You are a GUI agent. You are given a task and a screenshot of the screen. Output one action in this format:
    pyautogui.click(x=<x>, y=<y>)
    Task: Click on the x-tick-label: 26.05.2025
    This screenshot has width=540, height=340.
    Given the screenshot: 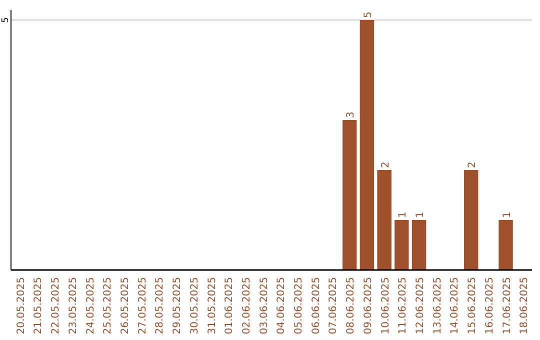 What is the action you would take?
    pyautogui.click(x=125, y=305)
    